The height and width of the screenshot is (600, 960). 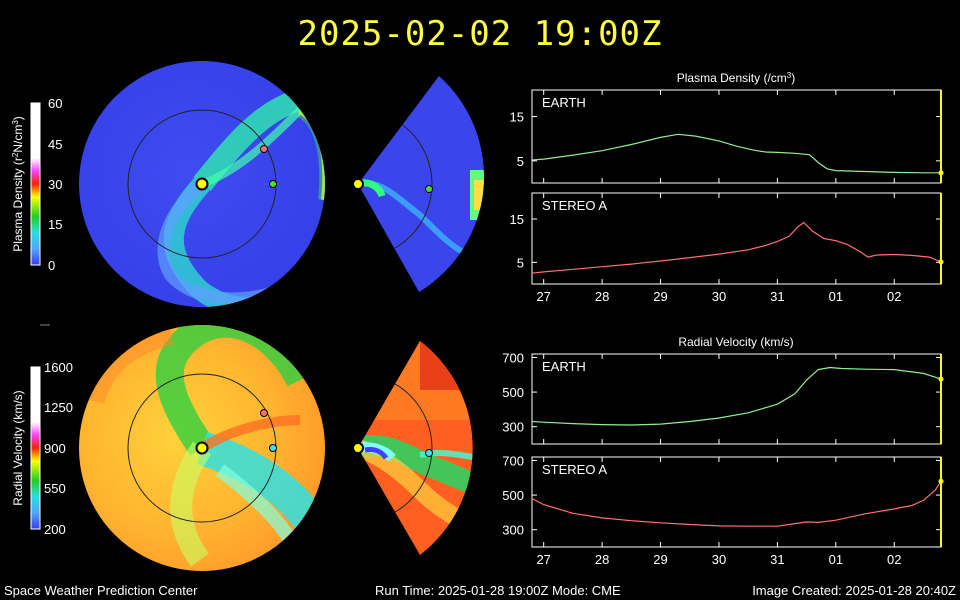 What do you see at coordinates (736, 247) in the screenshot?
I see `density-stereo-a-series-line` at bounding box center [736, 247].